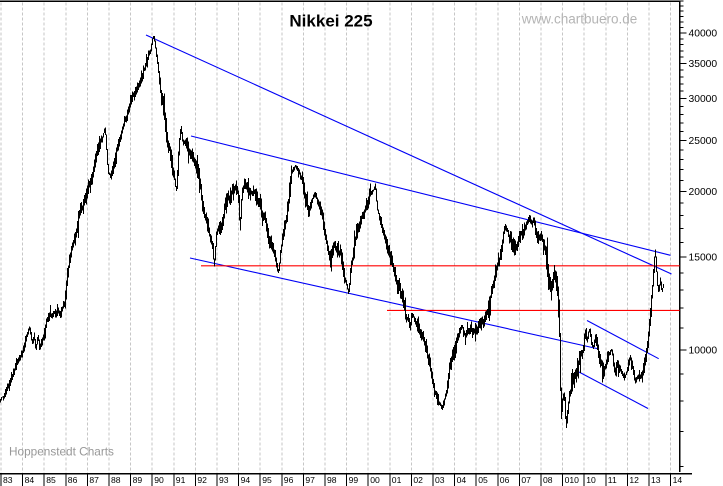  I want to click on svg-text: 03, so click(440, 480).